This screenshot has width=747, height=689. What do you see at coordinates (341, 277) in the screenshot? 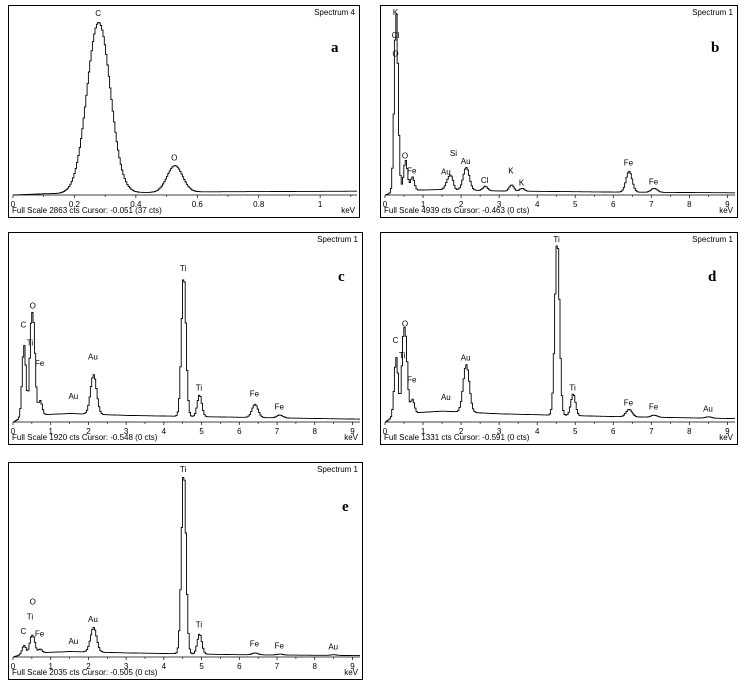
I see `panel-letter: c` at bounding box center [341, 277].